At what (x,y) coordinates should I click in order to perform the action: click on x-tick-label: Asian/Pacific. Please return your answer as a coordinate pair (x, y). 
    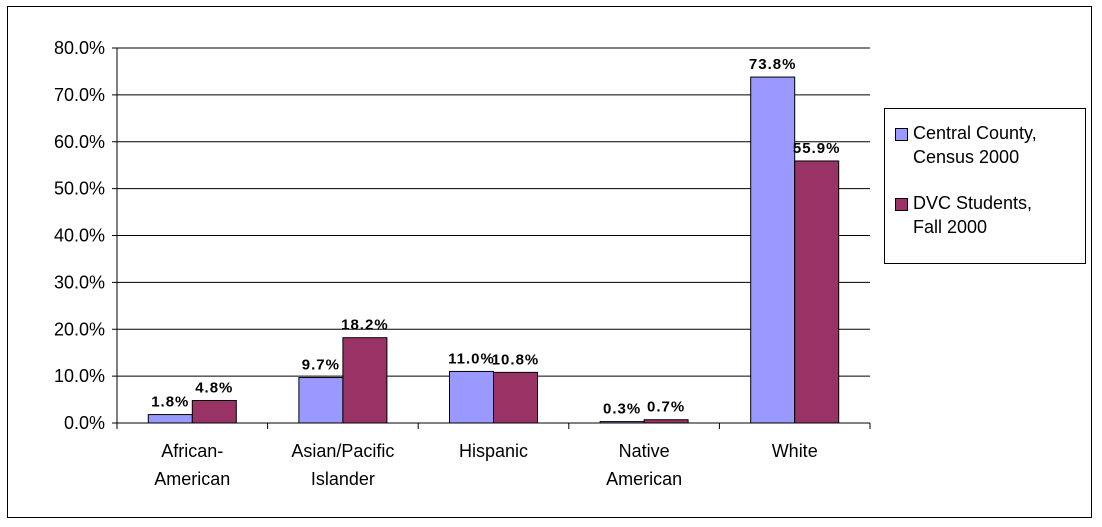
    Looking at the image, I should click on (342, 451).